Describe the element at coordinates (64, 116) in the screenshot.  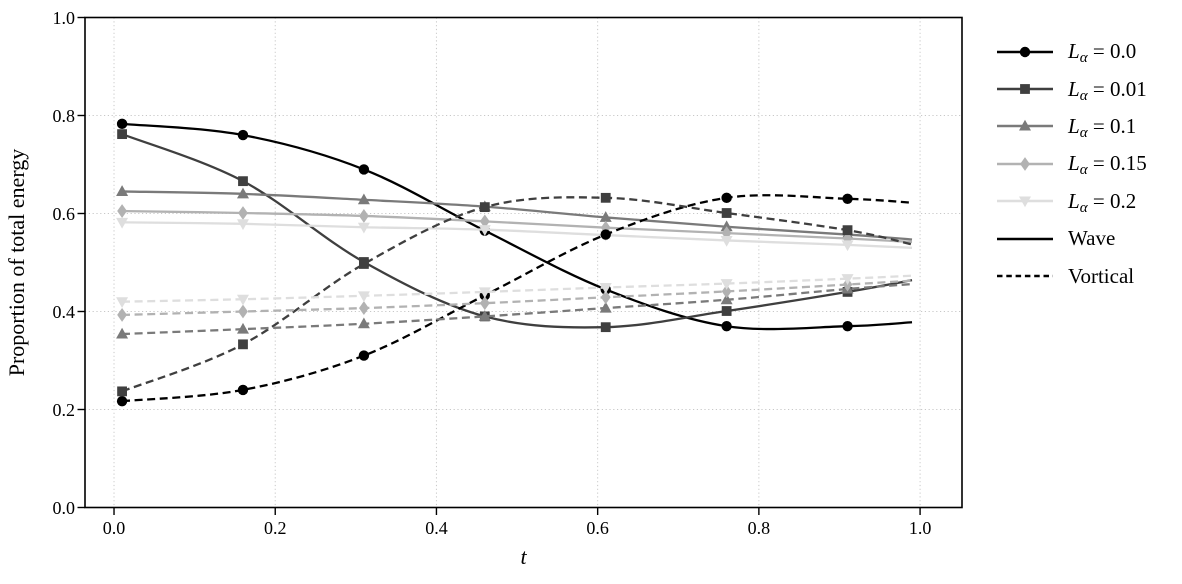
I see `y-tick-label: 0.8` at that location.